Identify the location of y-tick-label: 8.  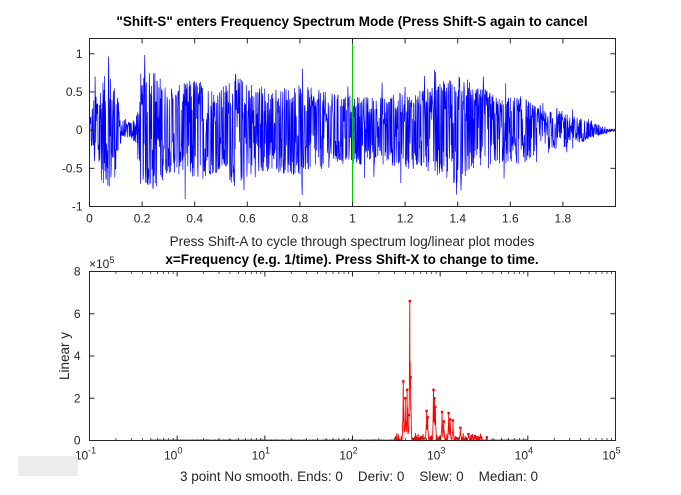
(77, 272).